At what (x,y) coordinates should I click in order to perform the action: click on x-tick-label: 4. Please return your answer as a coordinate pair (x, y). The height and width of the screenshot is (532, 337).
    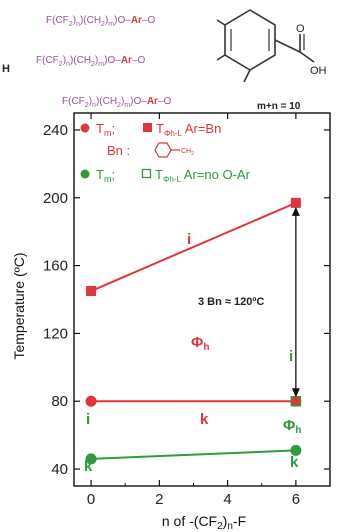
    Looking at the image, I should click on (227, 499).